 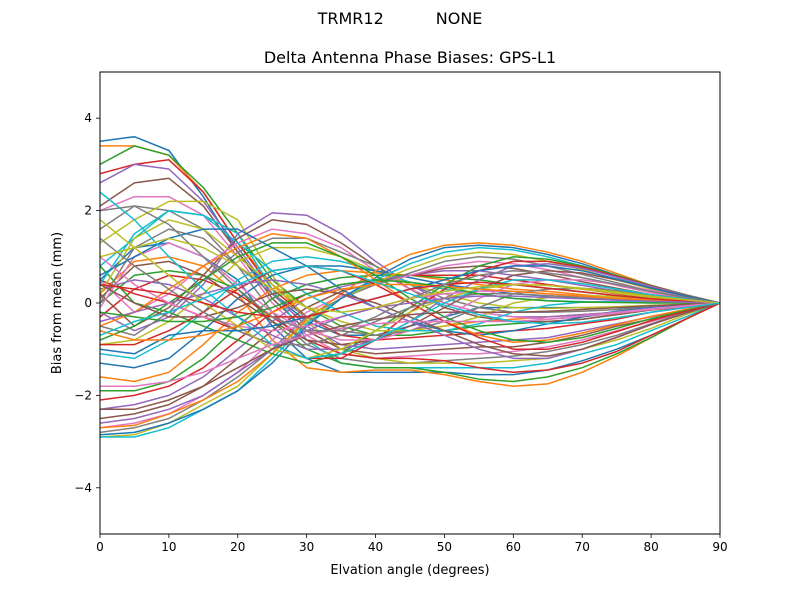 What do you see at coordinates (168, 547) in the screenshot?
I see `x-tick-label: 10` at bounding box center [168, 547].